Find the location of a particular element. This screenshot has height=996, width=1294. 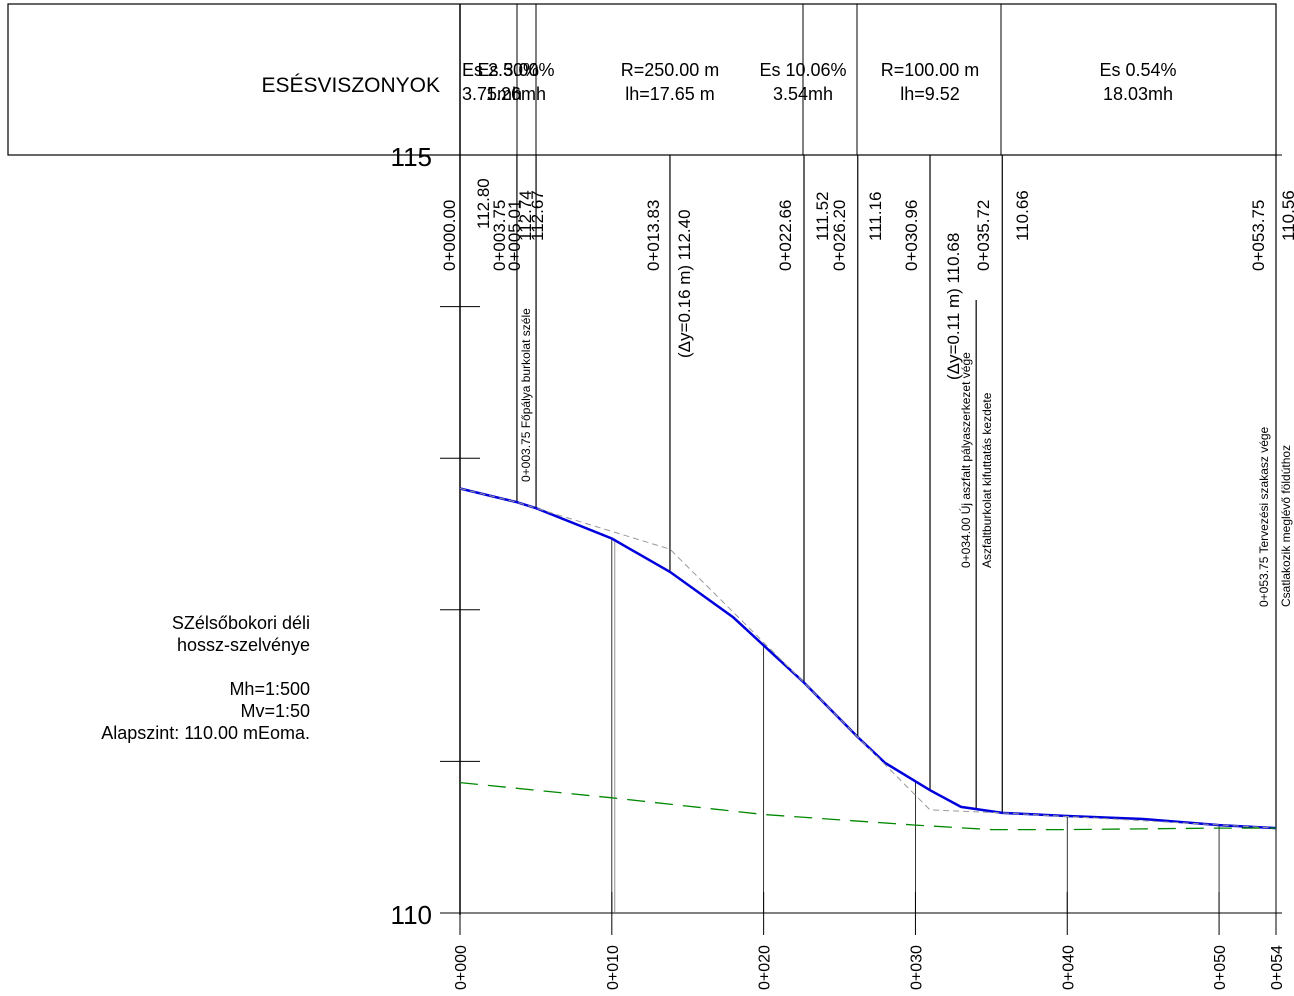

bottom-ticks: 0+000 0+010 0+020 0+030 0+040 0+050 0+054 is located at coordinates (869, 941).